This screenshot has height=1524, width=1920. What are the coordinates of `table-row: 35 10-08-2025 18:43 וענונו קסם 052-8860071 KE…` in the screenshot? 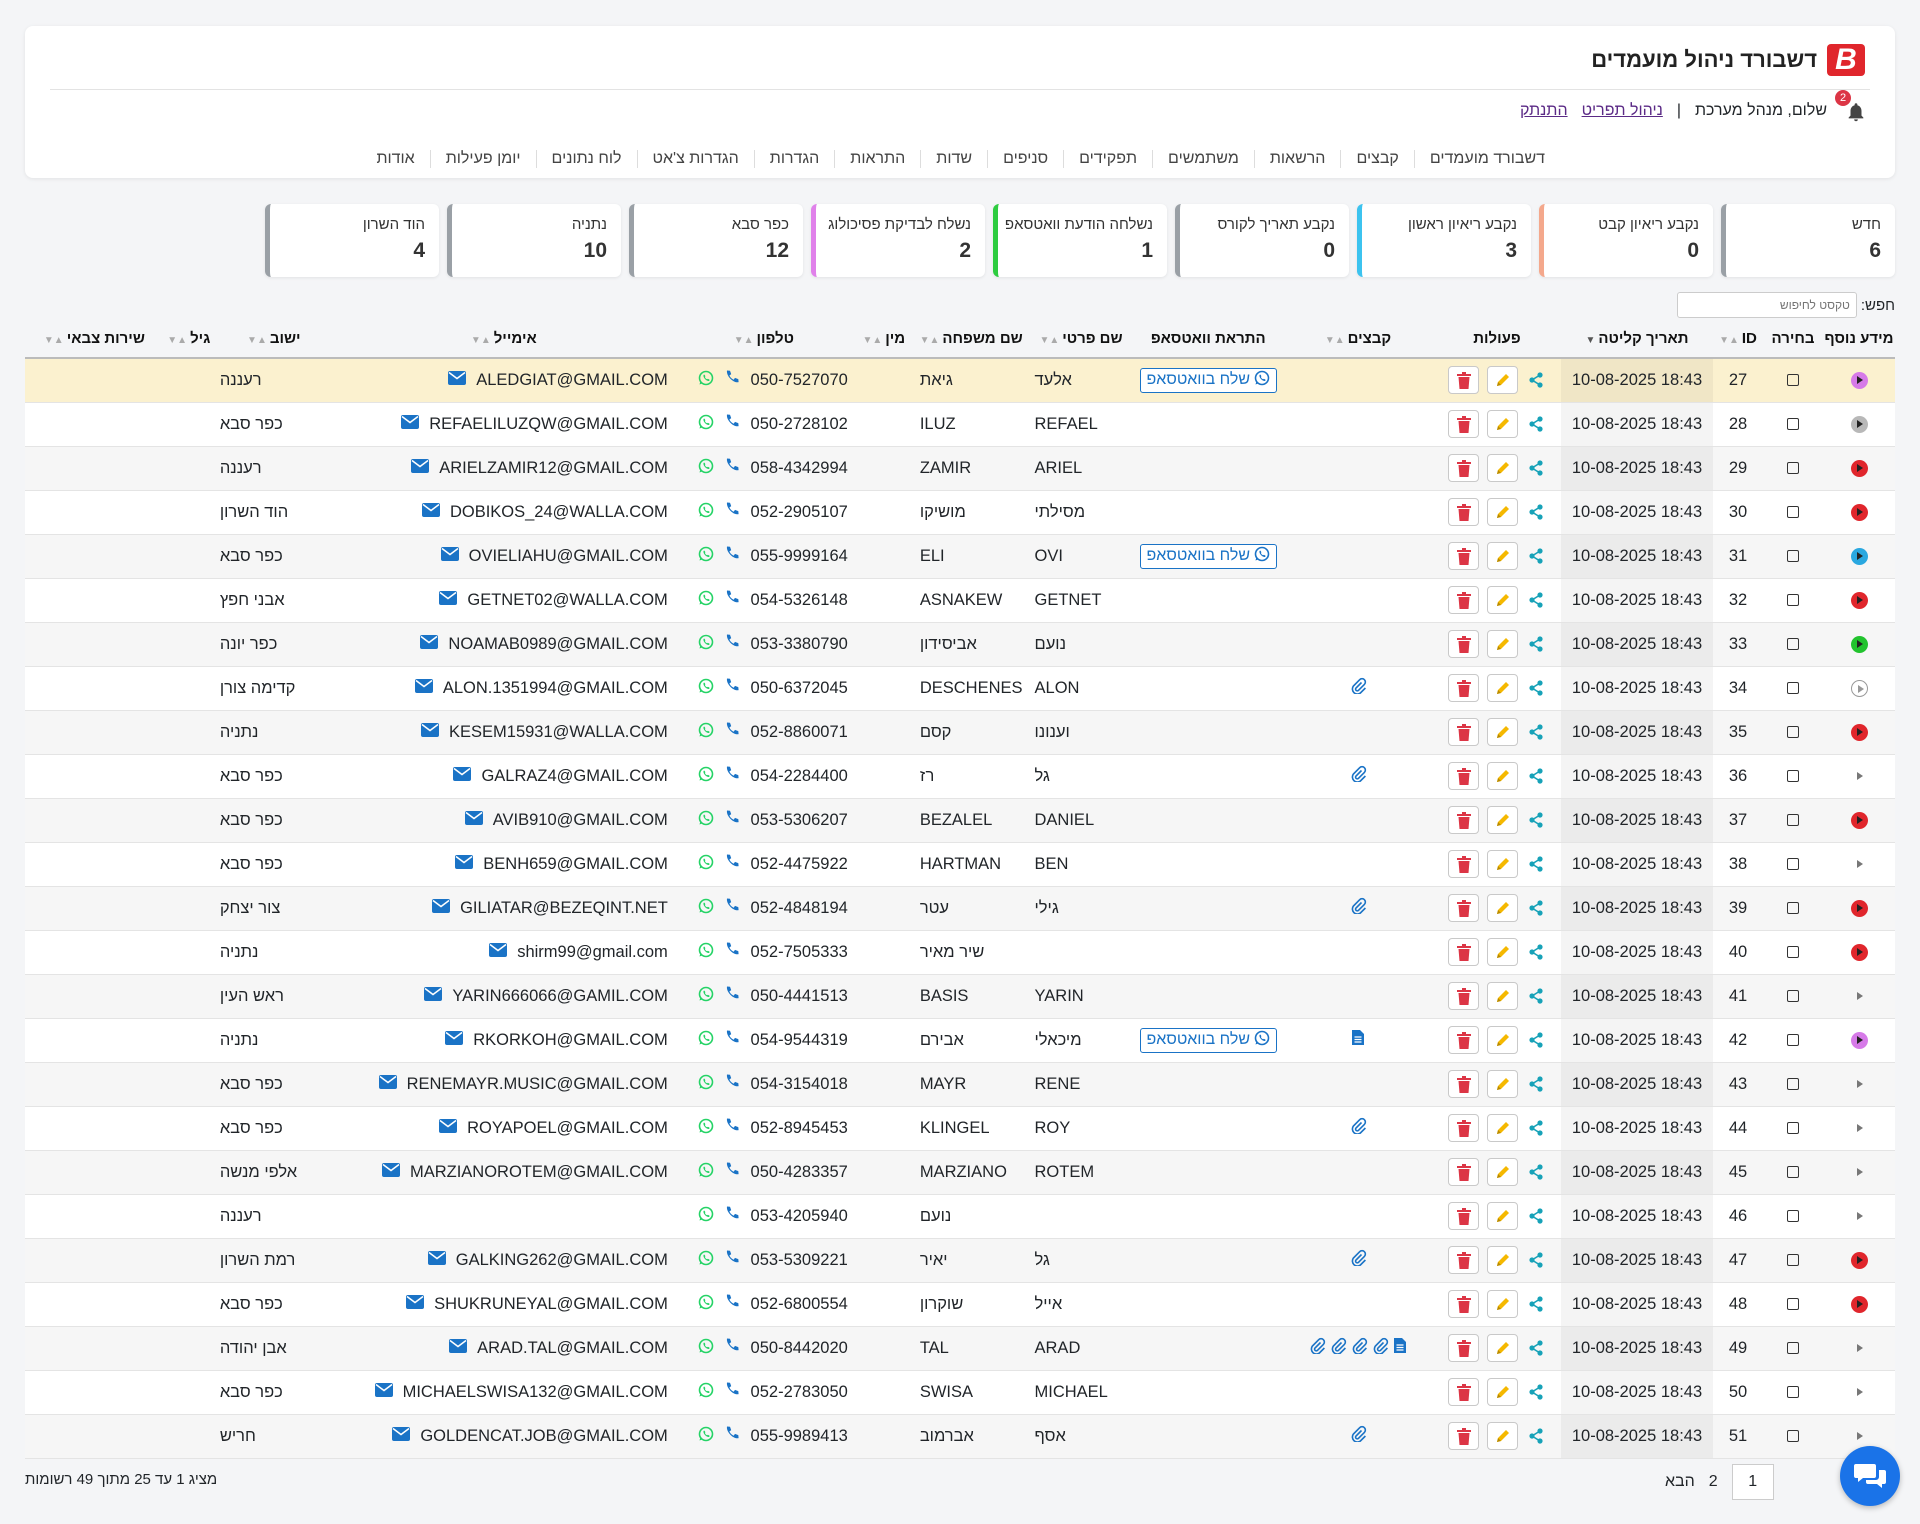 It's located at (960, 732).